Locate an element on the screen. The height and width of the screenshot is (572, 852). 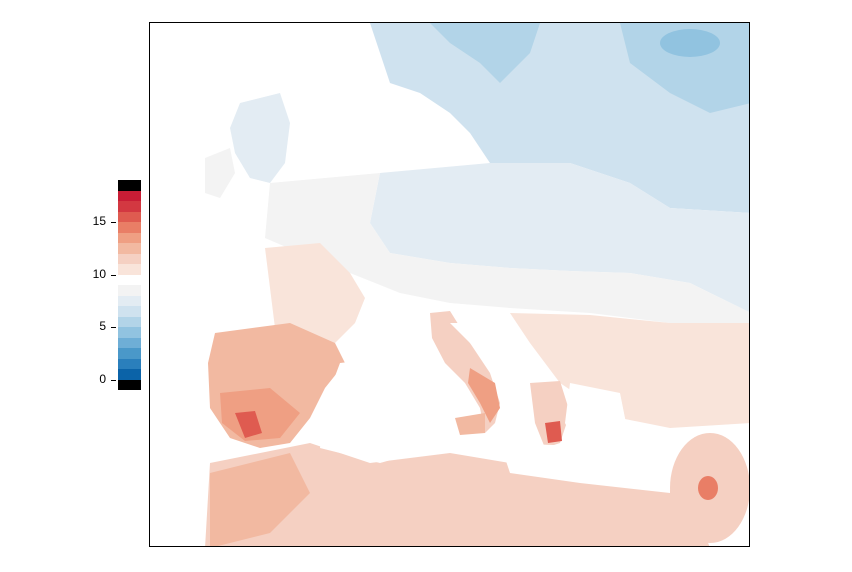
legend-tick-label: 15 is located at coordinates (99, 221).